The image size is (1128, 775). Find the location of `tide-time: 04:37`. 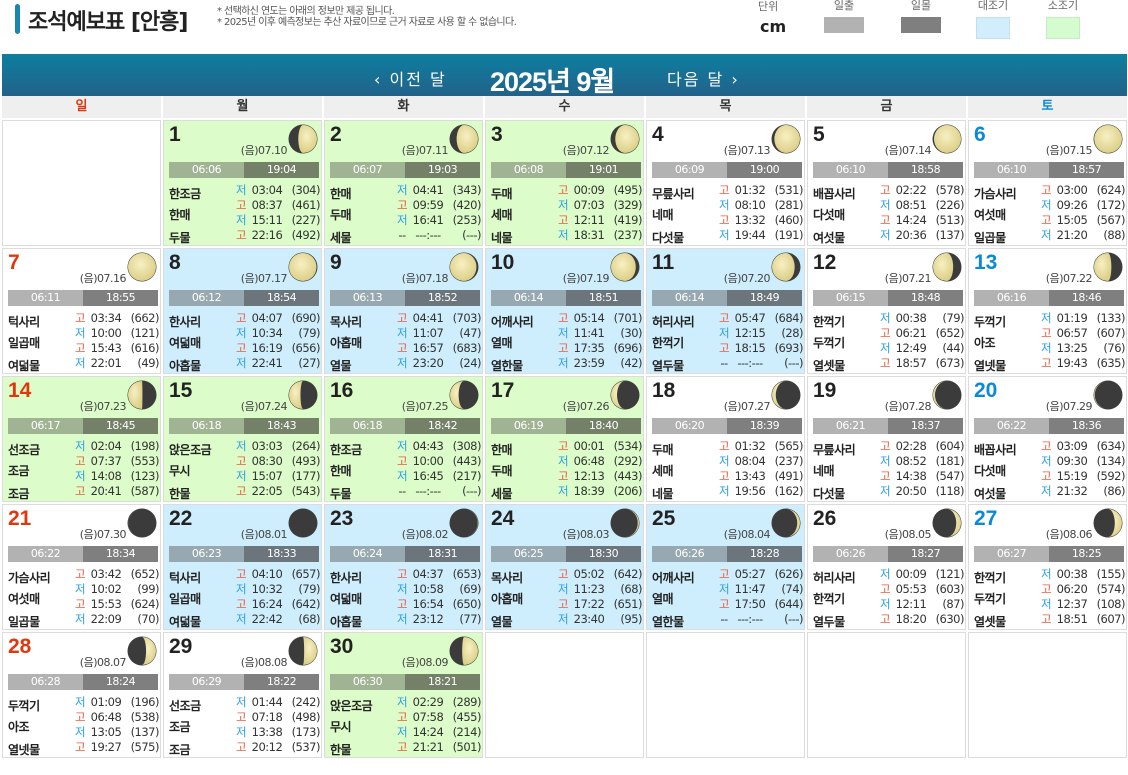

tide-time: 04:37 is located at coordinates (428, 574).